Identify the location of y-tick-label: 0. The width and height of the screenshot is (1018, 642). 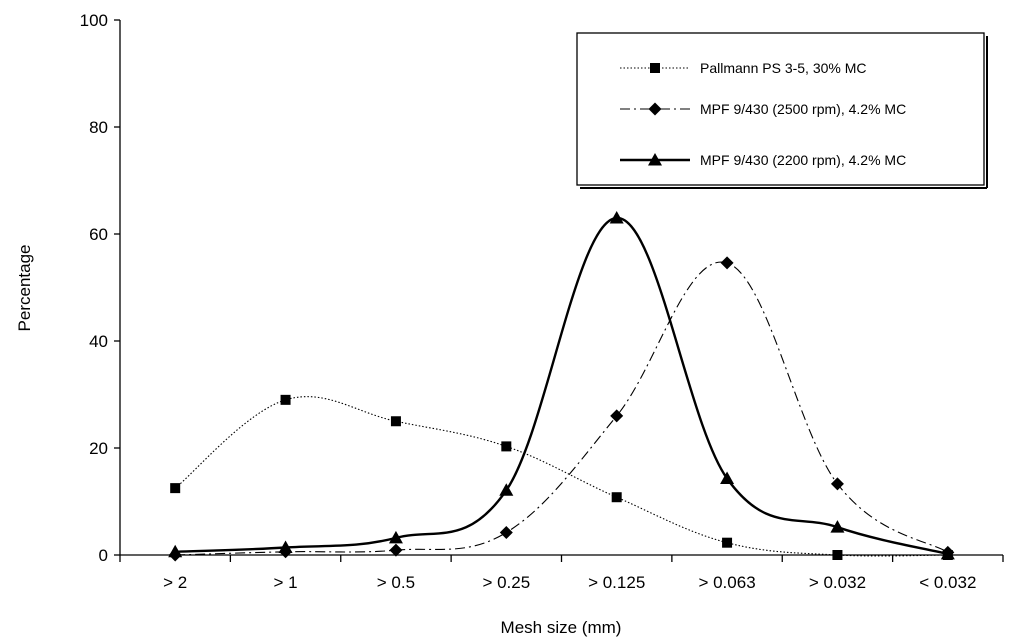
(103, 555).